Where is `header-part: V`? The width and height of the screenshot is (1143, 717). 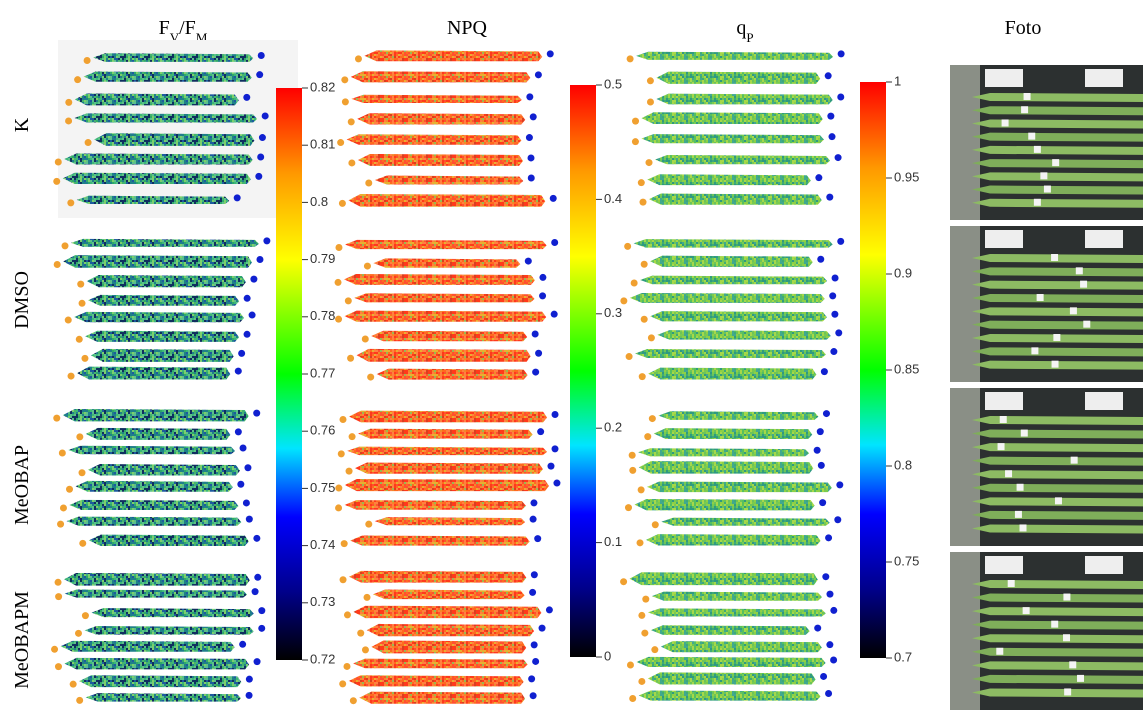 header-part: V is located at coordinates (175, 37).